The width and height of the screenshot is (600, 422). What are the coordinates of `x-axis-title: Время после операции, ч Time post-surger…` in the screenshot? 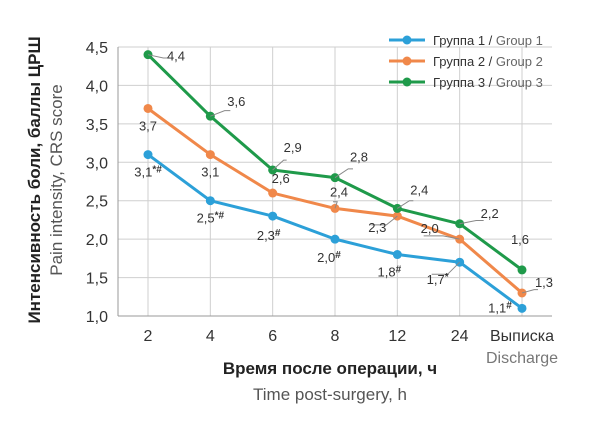 It's located at (330, 381).